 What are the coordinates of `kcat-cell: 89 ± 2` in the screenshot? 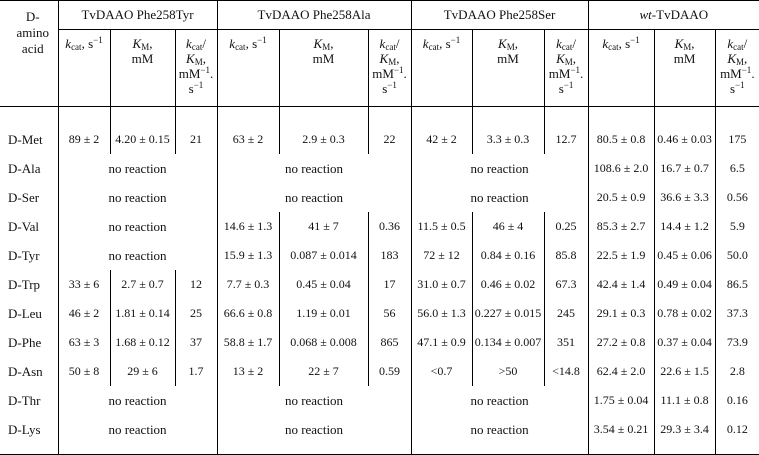 It's located at (83, 139).